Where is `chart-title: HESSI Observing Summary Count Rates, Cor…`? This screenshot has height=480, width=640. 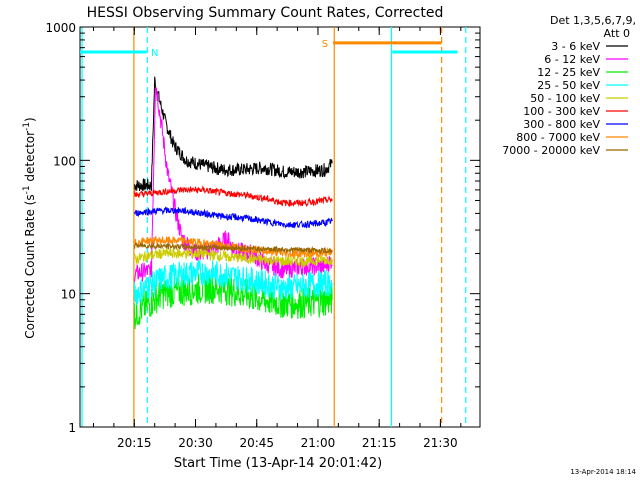 chart-title: HESSI Observing Summary Count Rates, Cor… is located at coordinates (265, 13).